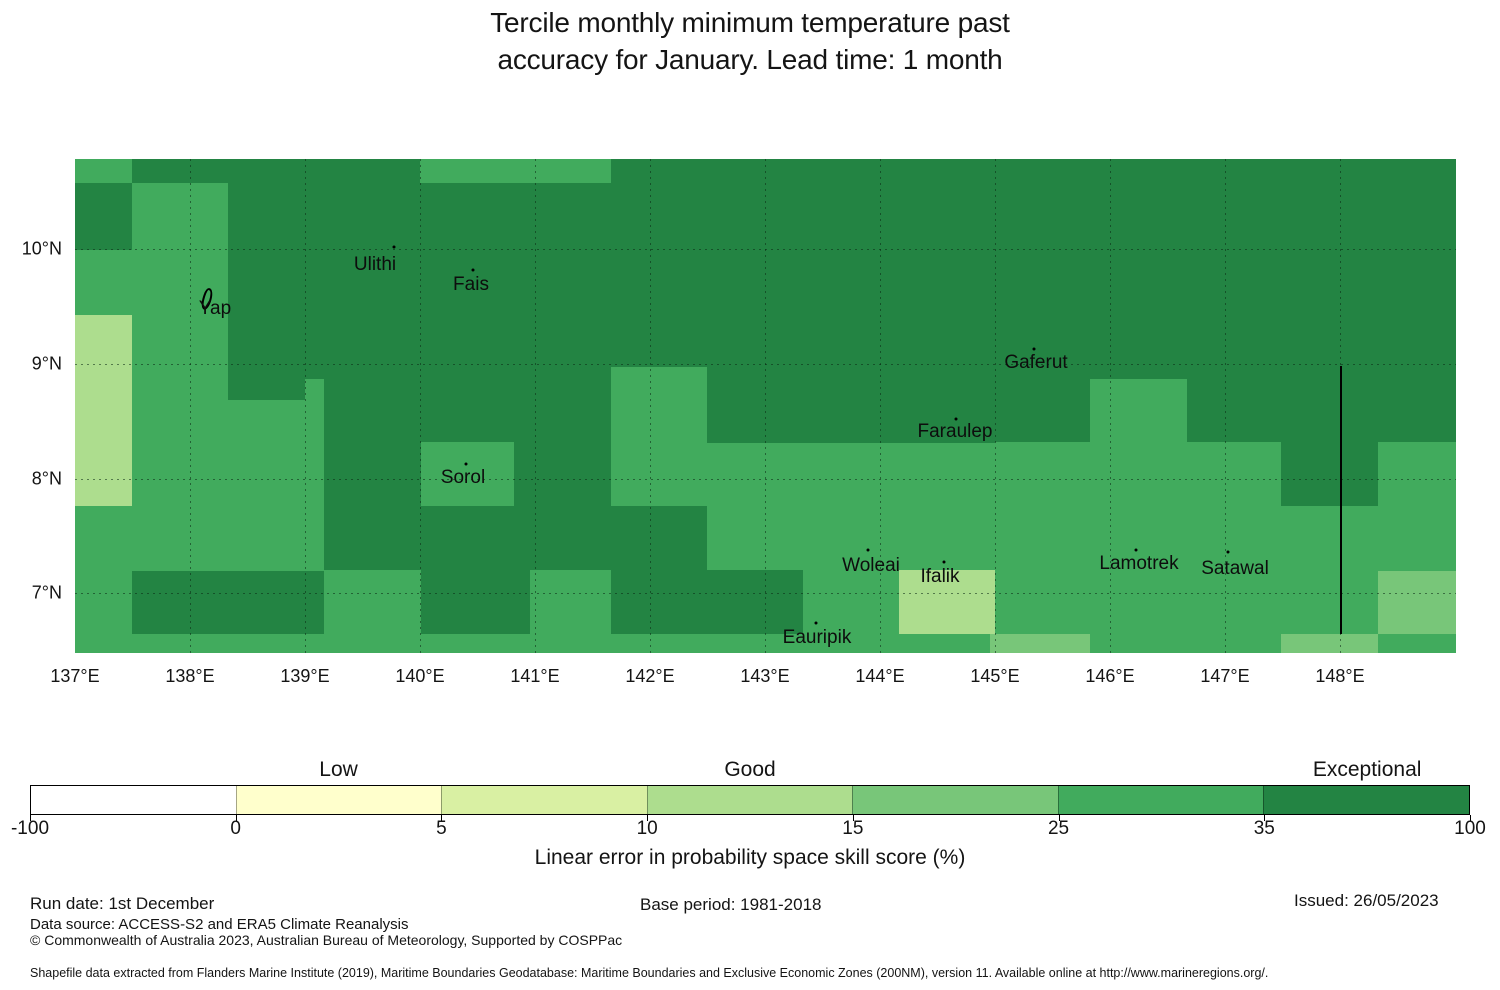 The height and width of the screenshot is (990, 1500). Describe the element at coordinates (750, 769) in the screenshot. I see `colorbar-category-good: Good` at that location.